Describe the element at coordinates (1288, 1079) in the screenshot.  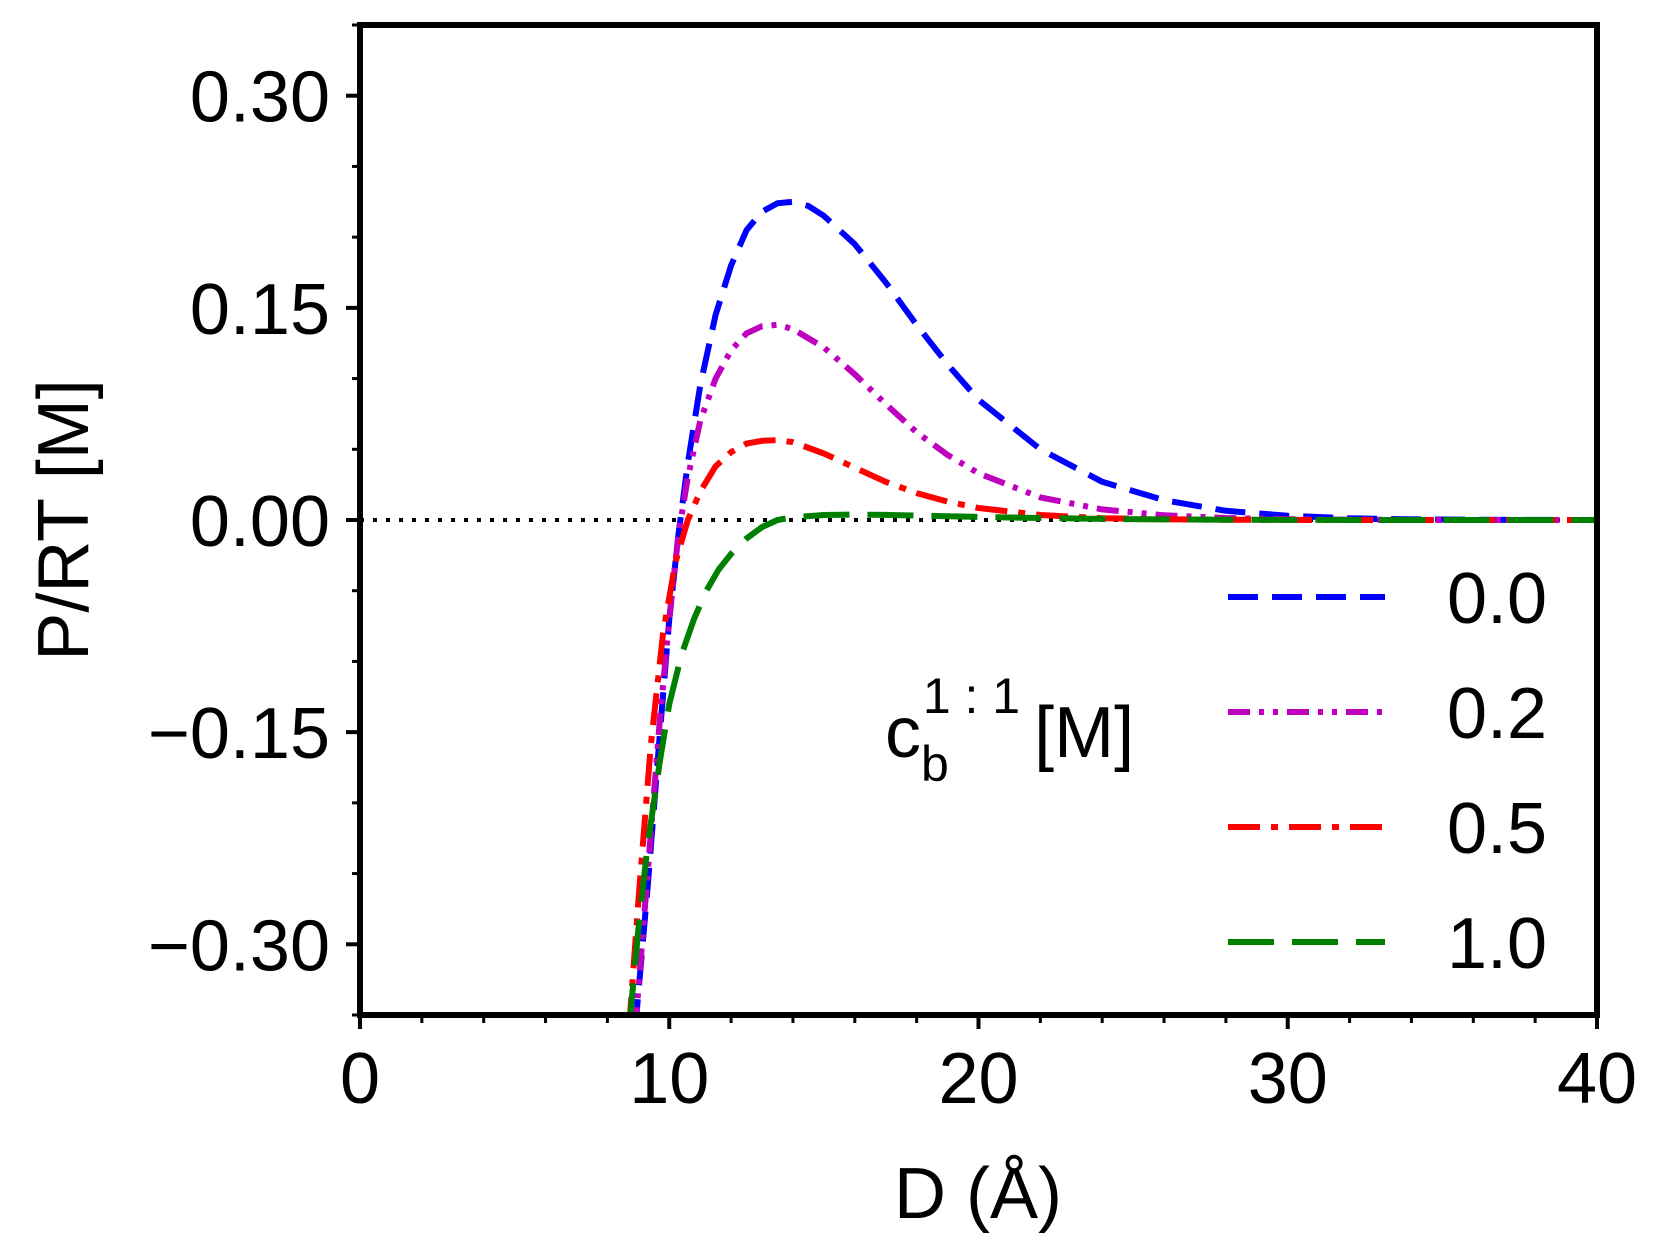
I see `x-tick-label: 30` at that location.